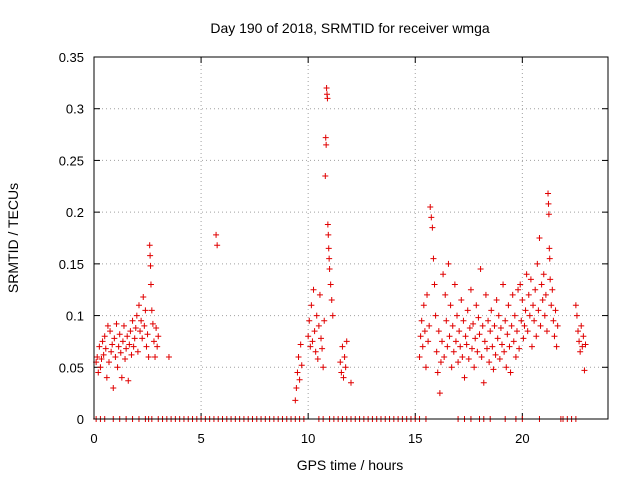  Describe the element at coordinates (75, 109) in the screenshot. I see `y-tick-label: 0.3` at that location.